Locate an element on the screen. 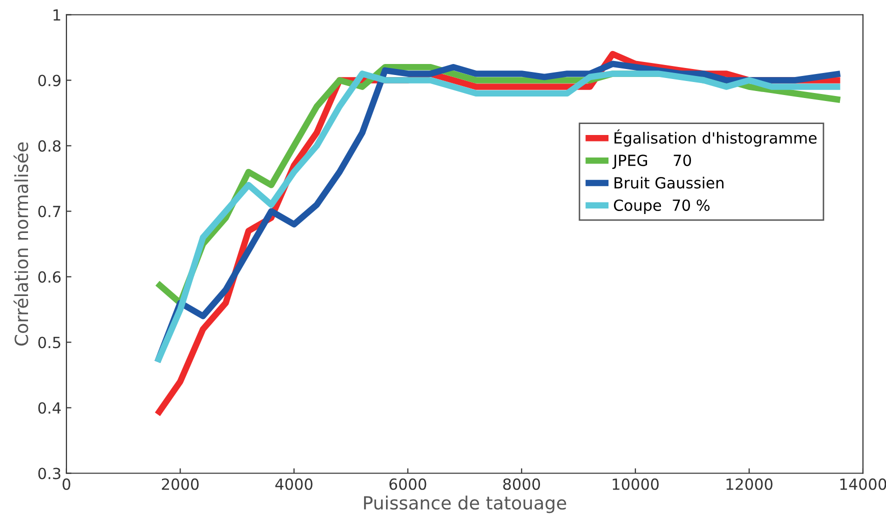 This screenshot has height=527, width=886. legend-label: Coupe 70 % is located at coordinates (662, 206).